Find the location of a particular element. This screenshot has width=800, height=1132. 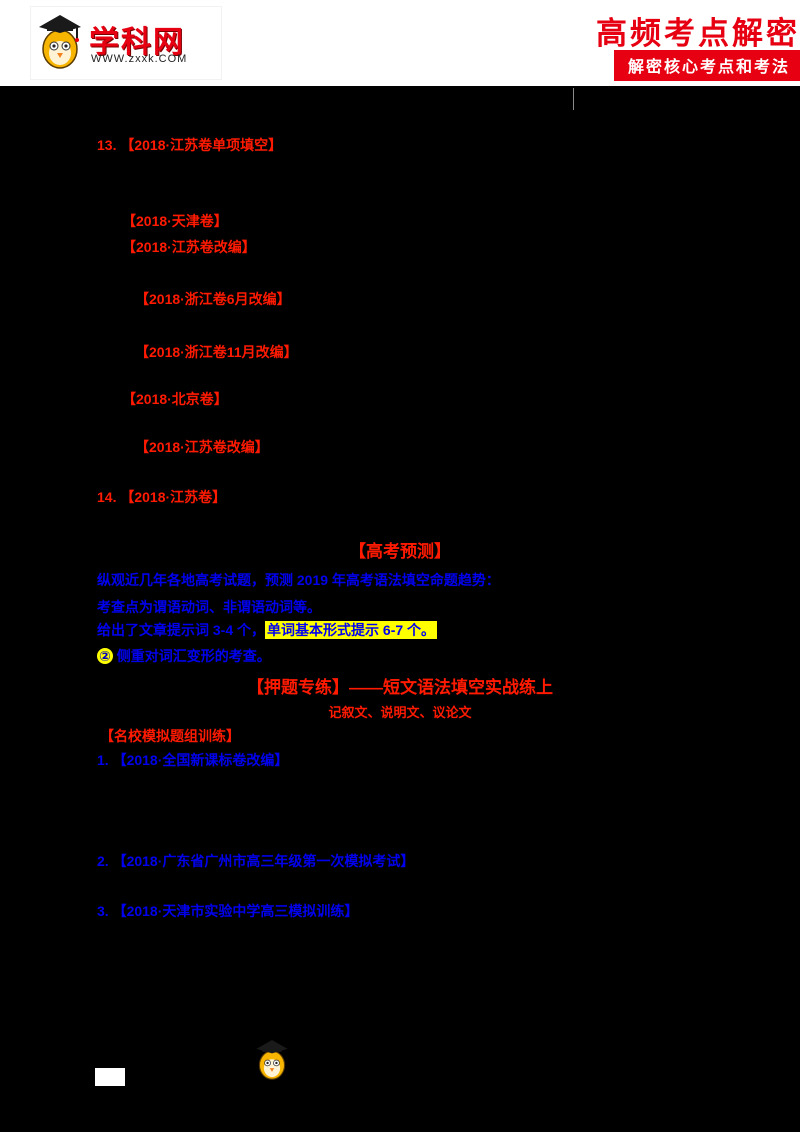

prediction-text-3: 给出了文章提示词 3-4 个， 单词基本形式提示 6-7 个。 is located at coordinates (267, 630).